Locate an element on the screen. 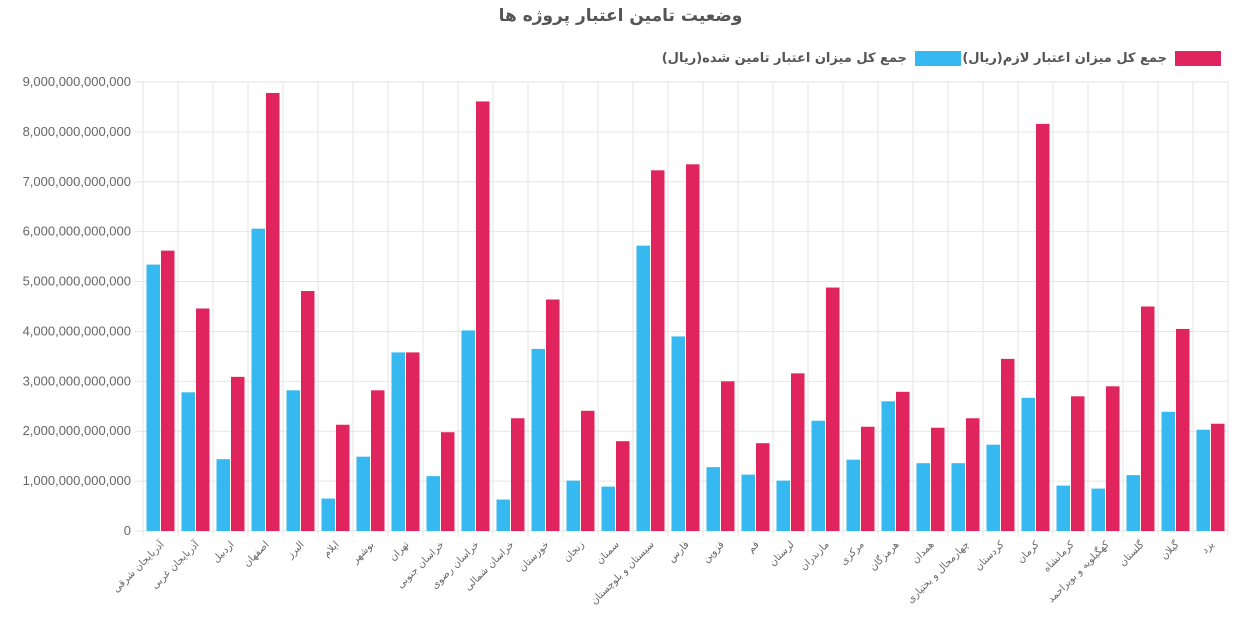 This screenshot has width=1241, height=636. x-tick-label: گیلان is located at coordinates (1170, 550).